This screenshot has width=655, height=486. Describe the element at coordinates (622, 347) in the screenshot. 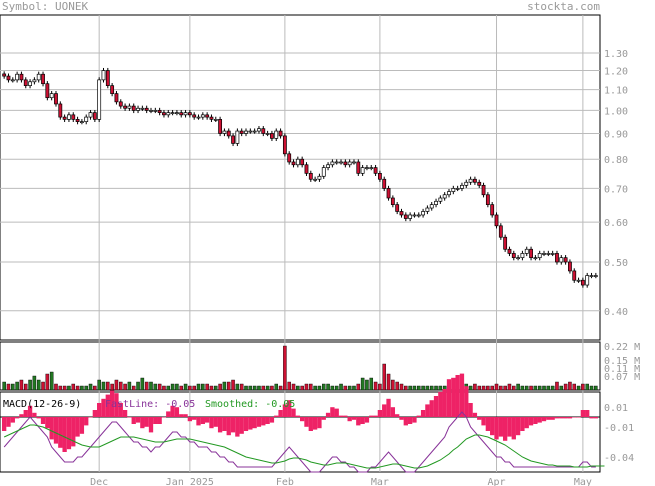

I see `volume-tick-label: 0.22 M` at that location.